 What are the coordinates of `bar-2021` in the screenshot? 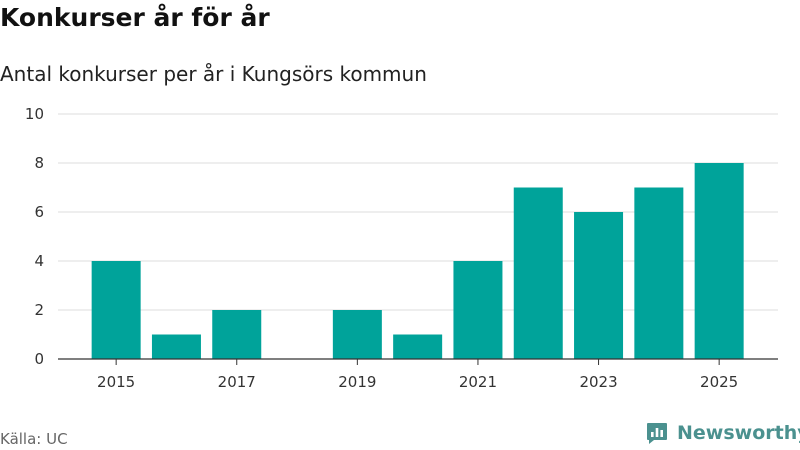 It's located at (478, 310).